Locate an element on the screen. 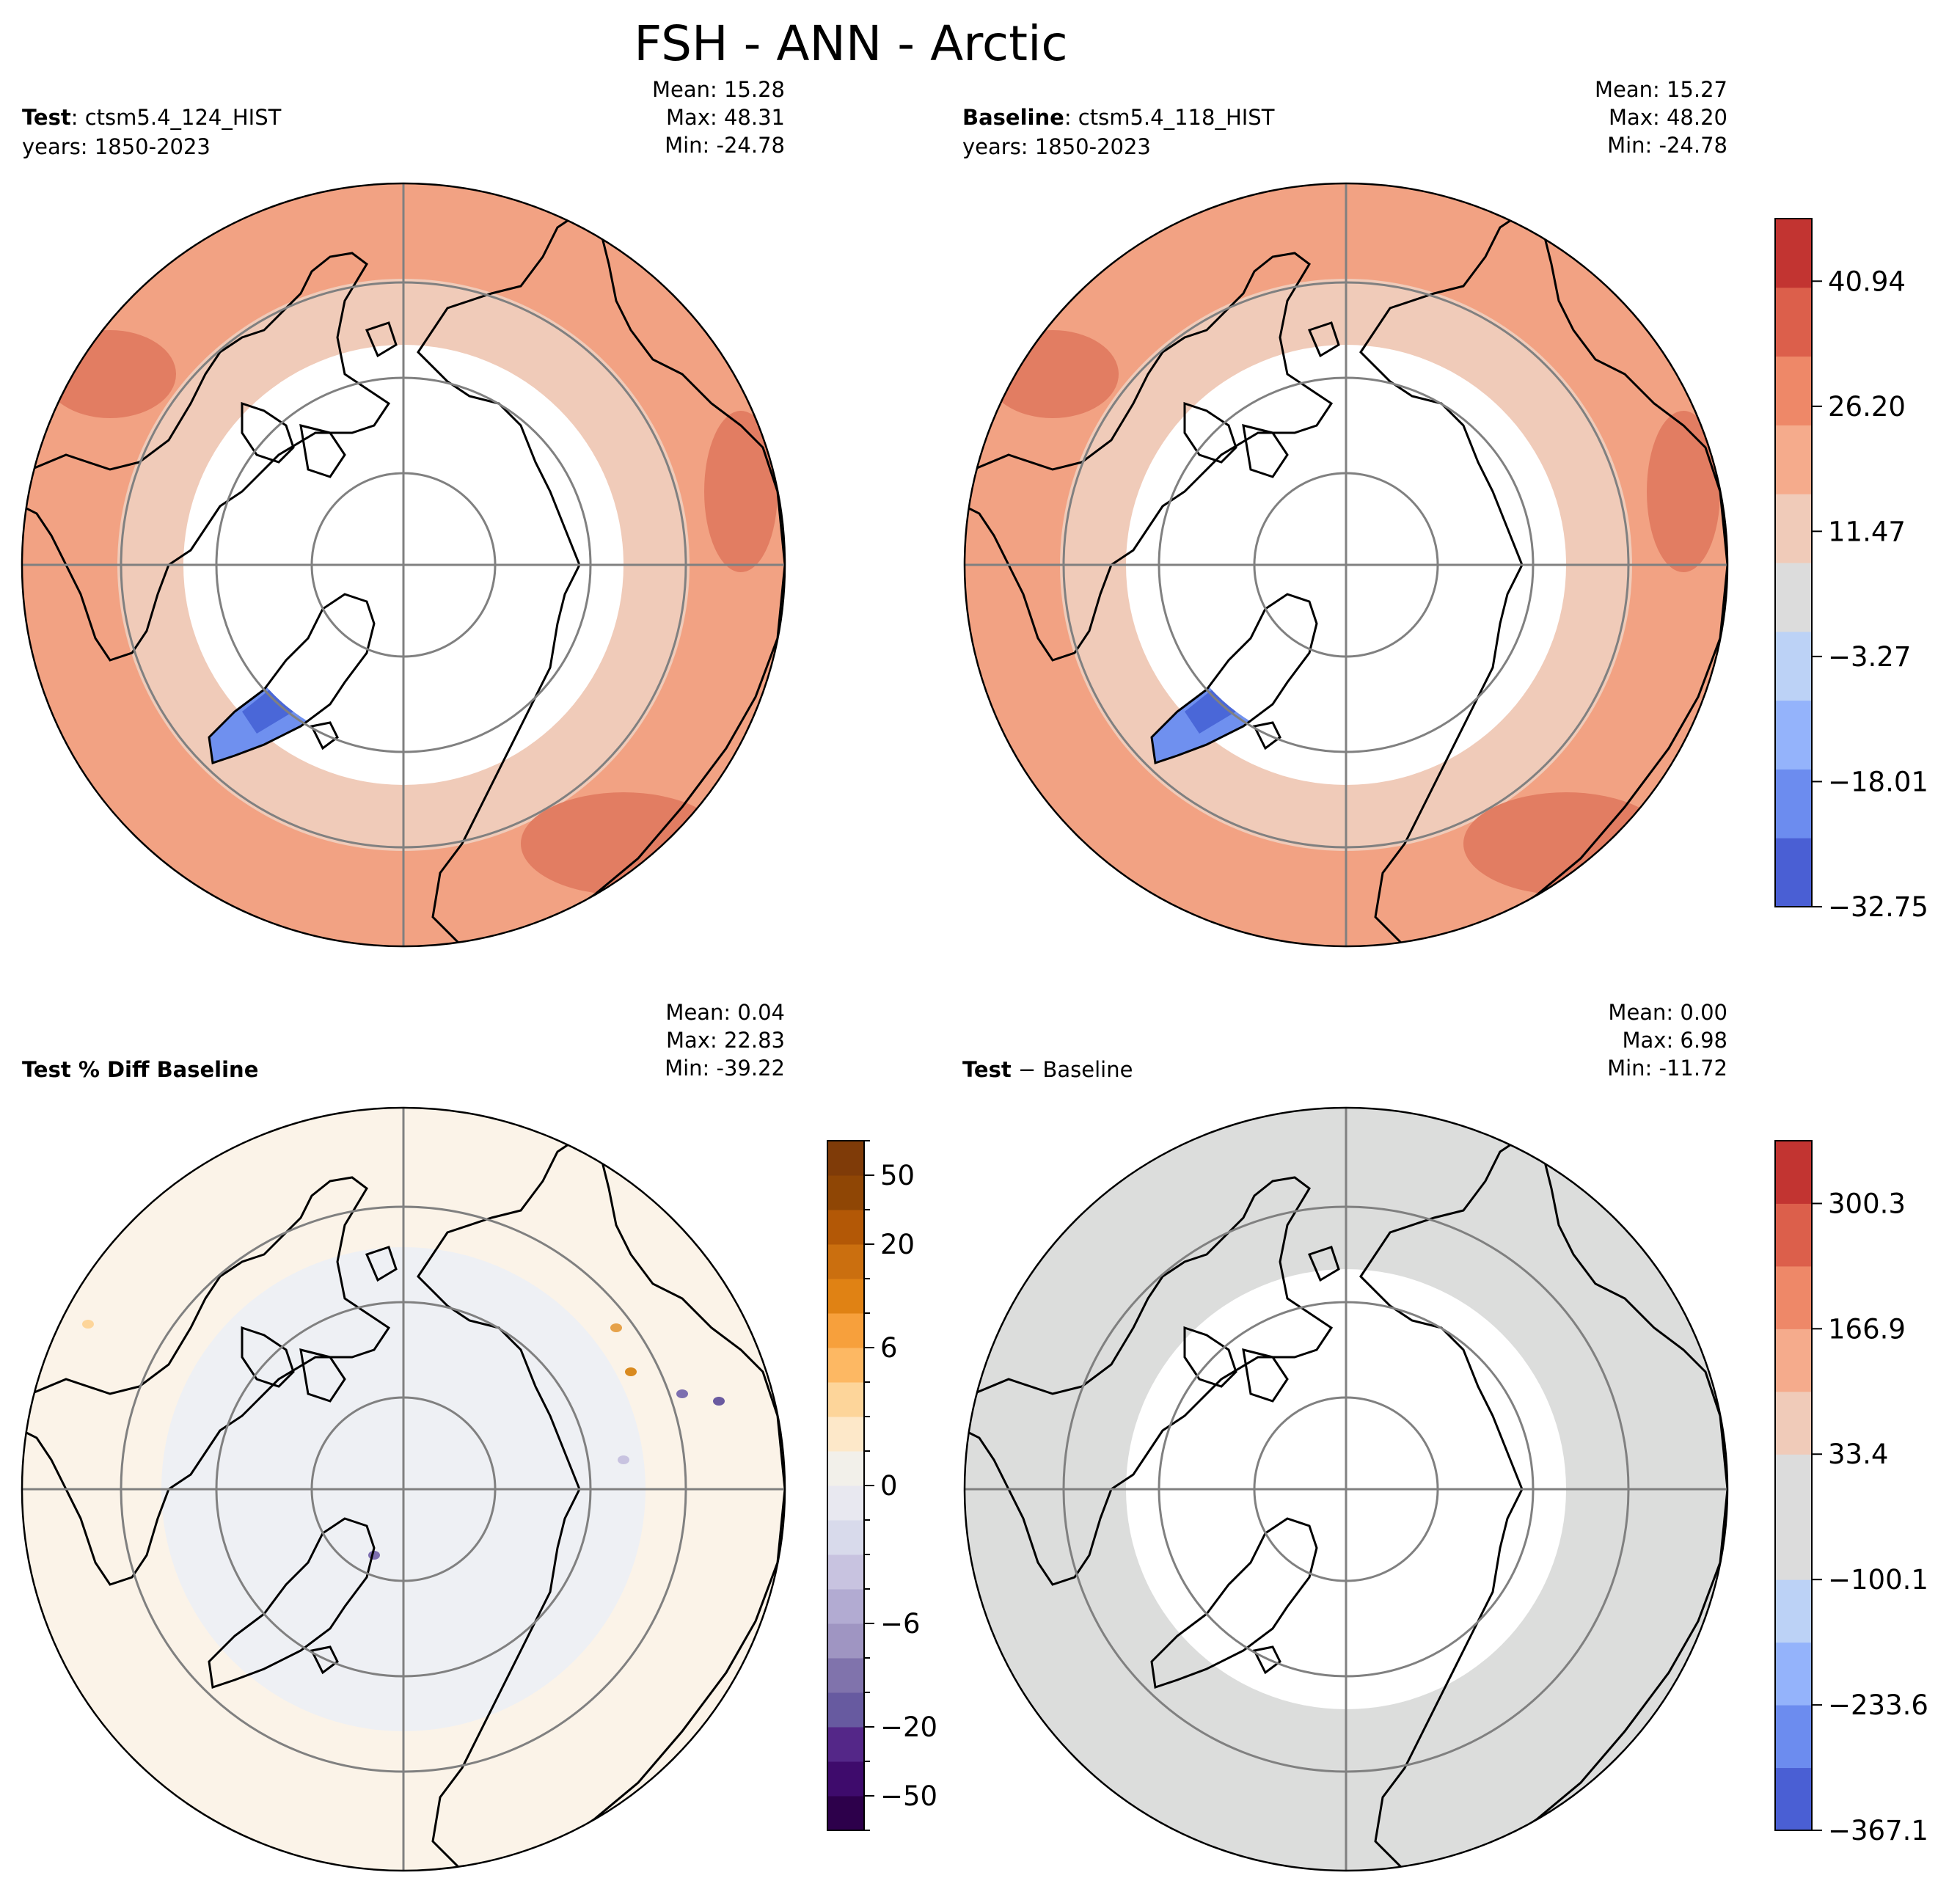  panel-label: Test − Baseline is located at coordinates (1047, 1069).